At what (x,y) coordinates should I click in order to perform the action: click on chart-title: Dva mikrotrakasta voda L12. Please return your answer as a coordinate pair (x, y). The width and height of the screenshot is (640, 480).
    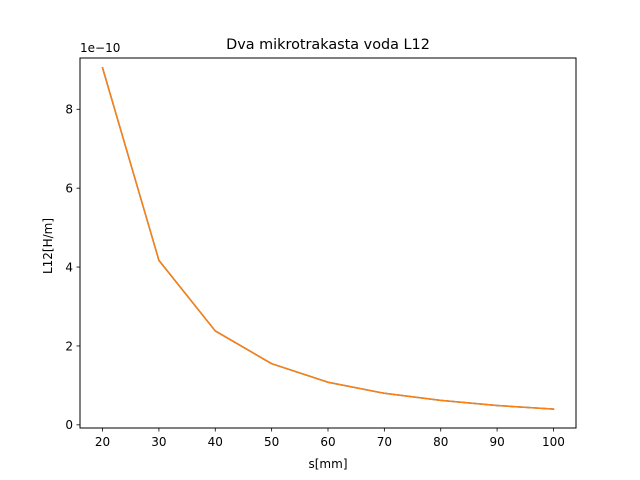
    Looking at the image, I should click on (328, 45).